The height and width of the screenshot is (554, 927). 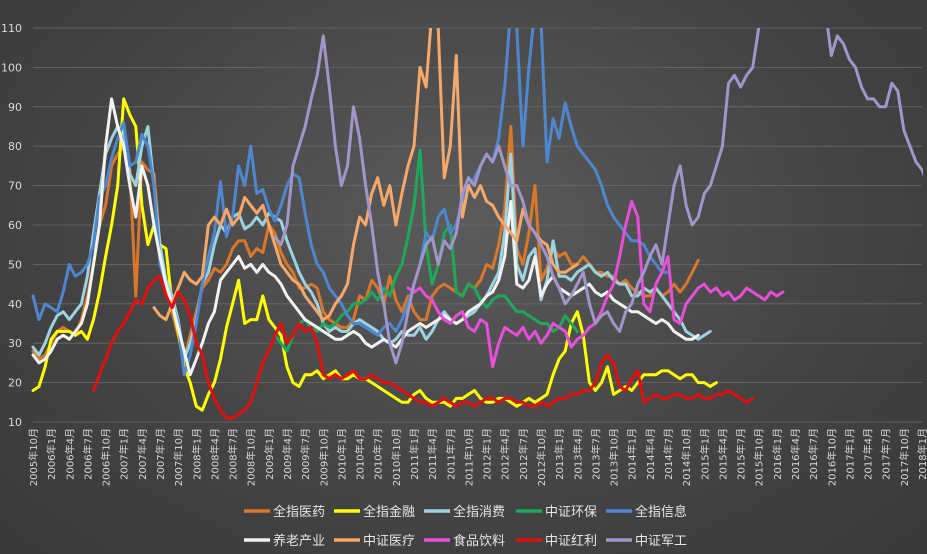 I want to click on x-tick-label: 2017年7月, so click(x=886, y=454).